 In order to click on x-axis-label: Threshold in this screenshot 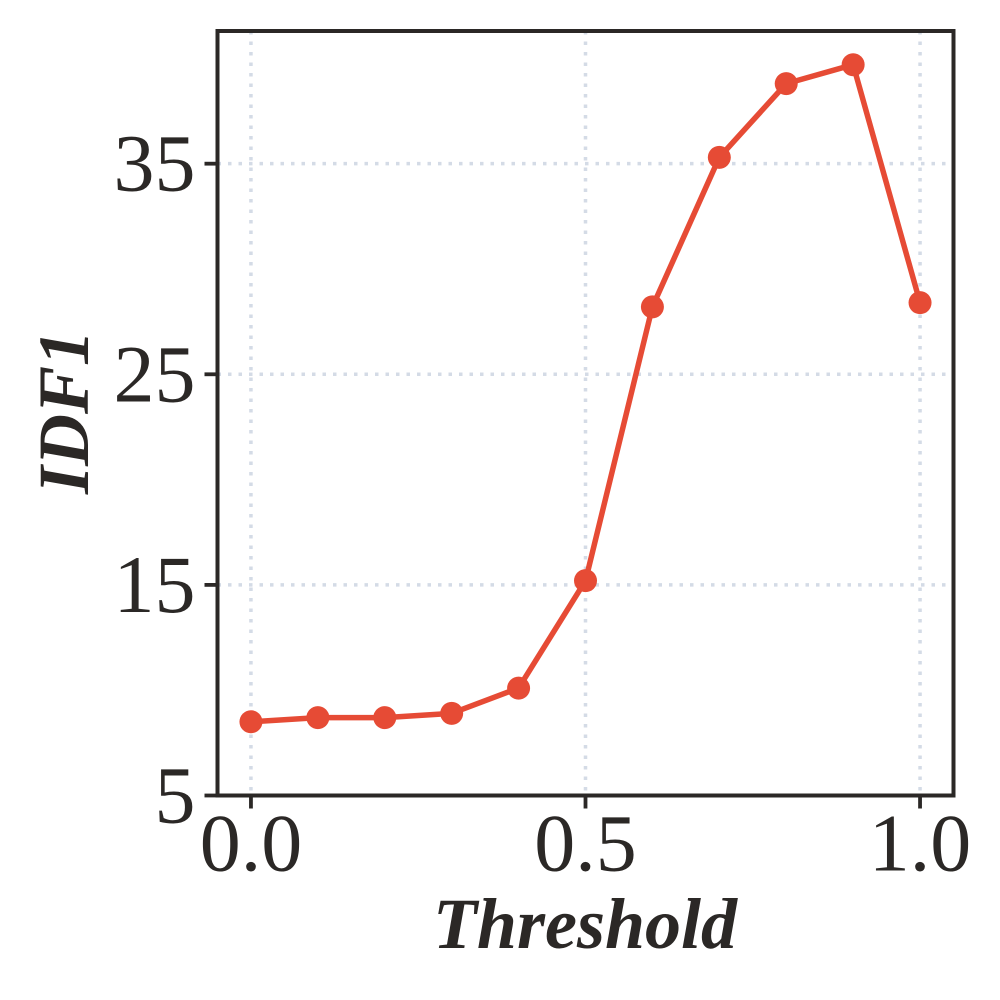, I will do `click(585, 924)`.